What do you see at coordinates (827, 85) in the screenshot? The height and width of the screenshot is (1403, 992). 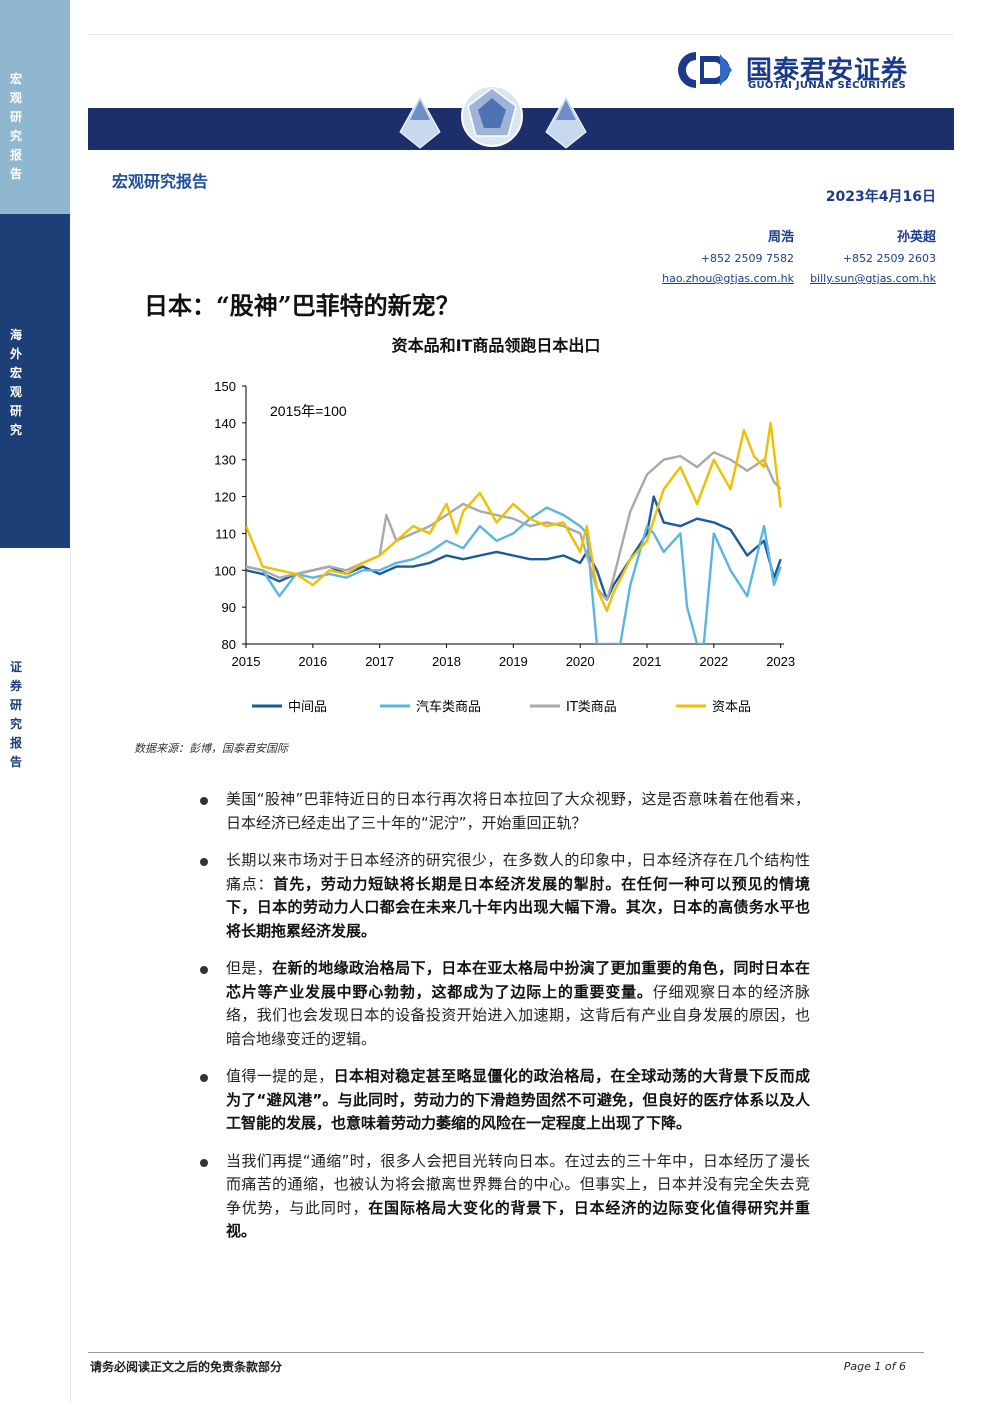 I see `logo-english-name: GUOTAI JUNAN SECURITIES` at bounding box center [827, 85].